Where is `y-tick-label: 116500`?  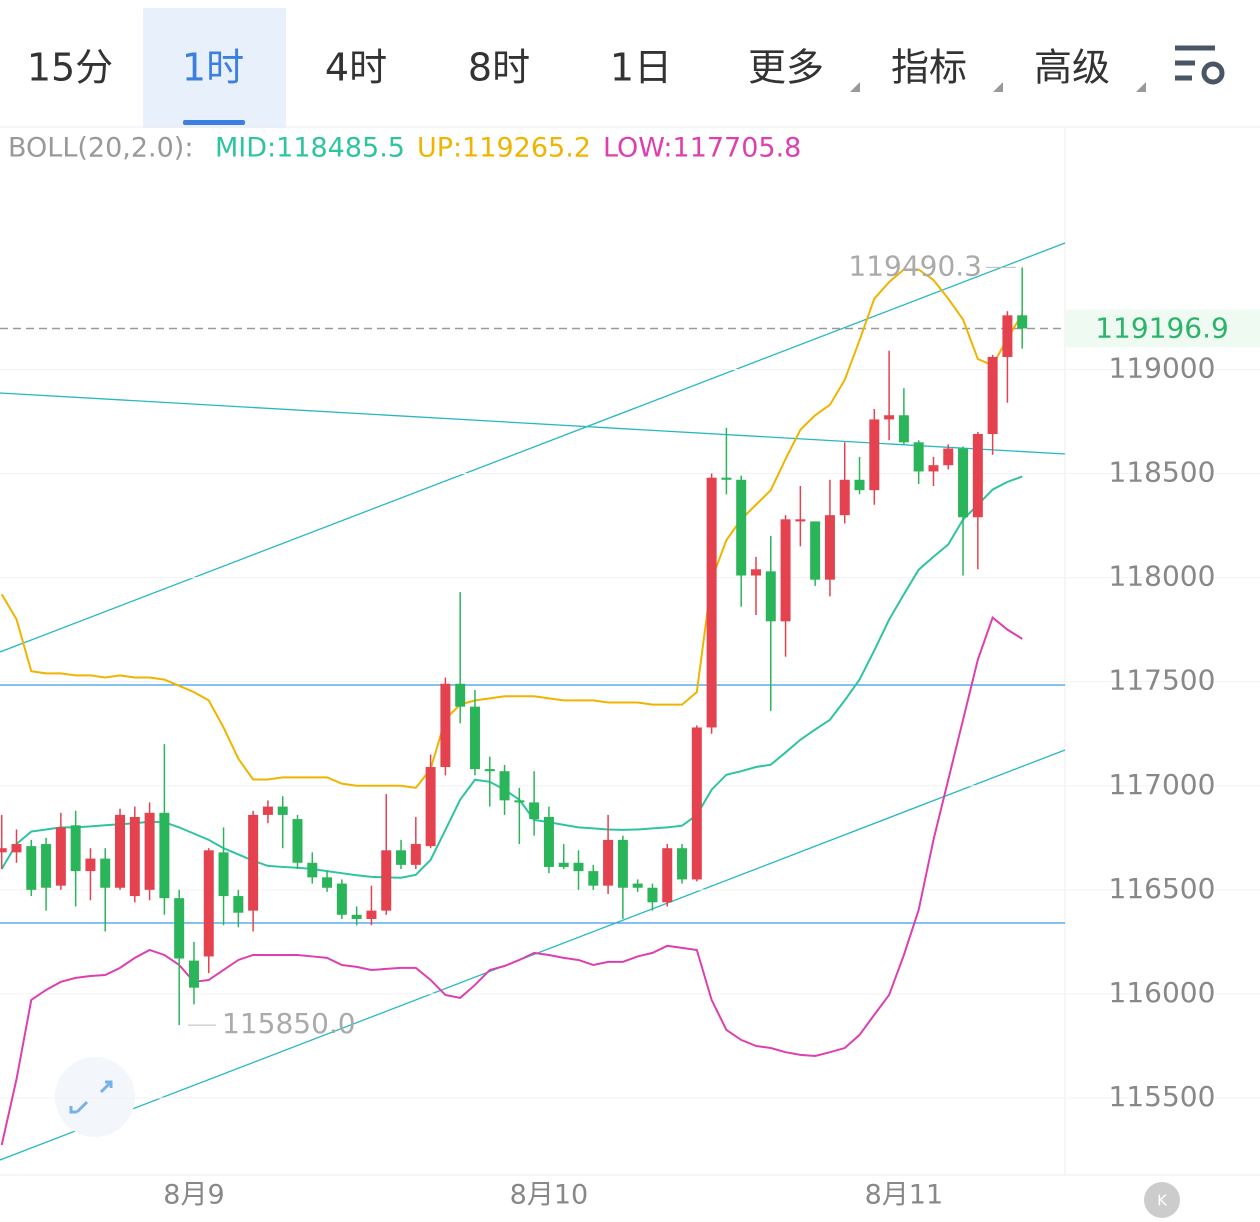
y-tick-label: 116500 is located at coordinates (1162, 888).